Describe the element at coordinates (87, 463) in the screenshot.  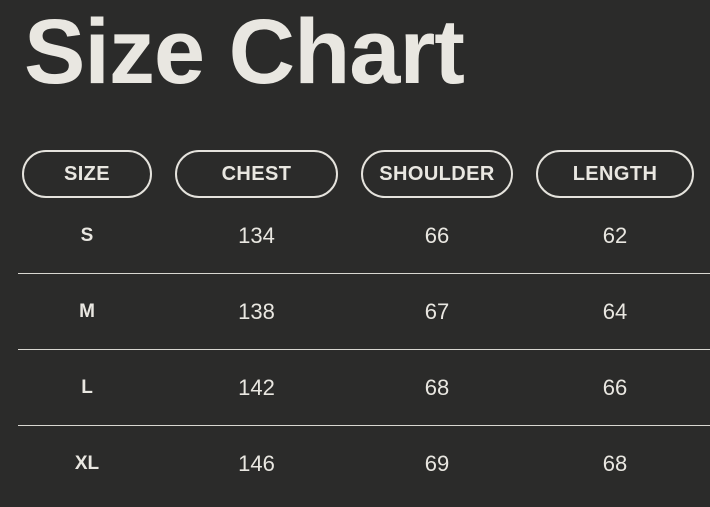
I see `size-cell: XL` at that location.